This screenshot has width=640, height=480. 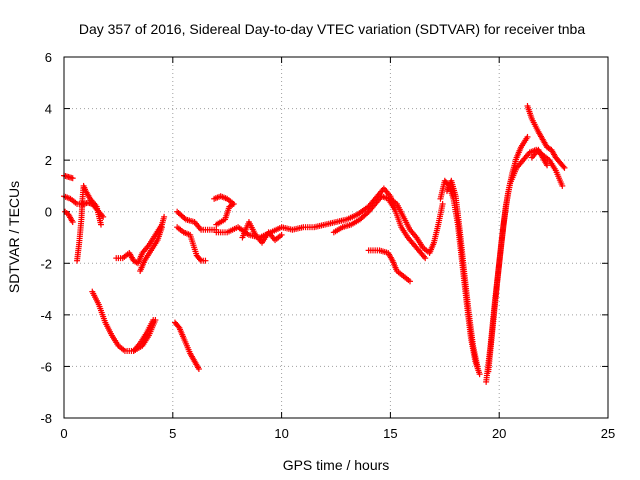 I want to click on x-tick-label: 10, so click(x=281, y=433).